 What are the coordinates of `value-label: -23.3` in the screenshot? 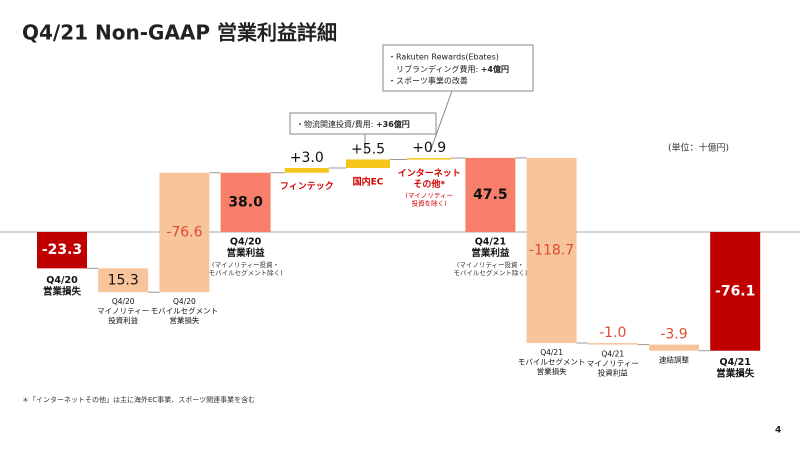 It's located at (62, 250).